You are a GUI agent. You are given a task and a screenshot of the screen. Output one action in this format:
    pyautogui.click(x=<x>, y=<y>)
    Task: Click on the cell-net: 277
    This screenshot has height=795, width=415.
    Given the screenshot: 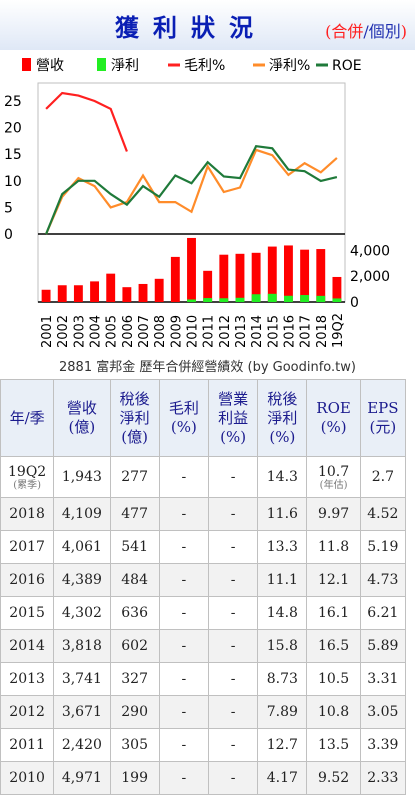 What is the action you would take?
    pyautogui.click(x=134, y=477)
    